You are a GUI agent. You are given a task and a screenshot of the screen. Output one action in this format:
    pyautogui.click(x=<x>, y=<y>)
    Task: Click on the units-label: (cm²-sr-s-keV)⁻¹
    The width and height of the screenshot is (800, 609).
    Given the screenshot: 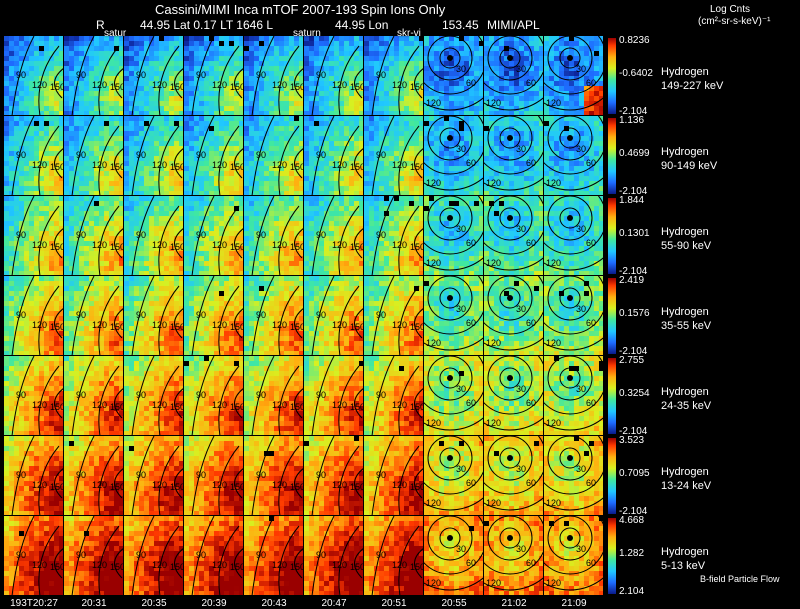 What is the action you would take?
    pyautogui.click(x=734, y=21)
    